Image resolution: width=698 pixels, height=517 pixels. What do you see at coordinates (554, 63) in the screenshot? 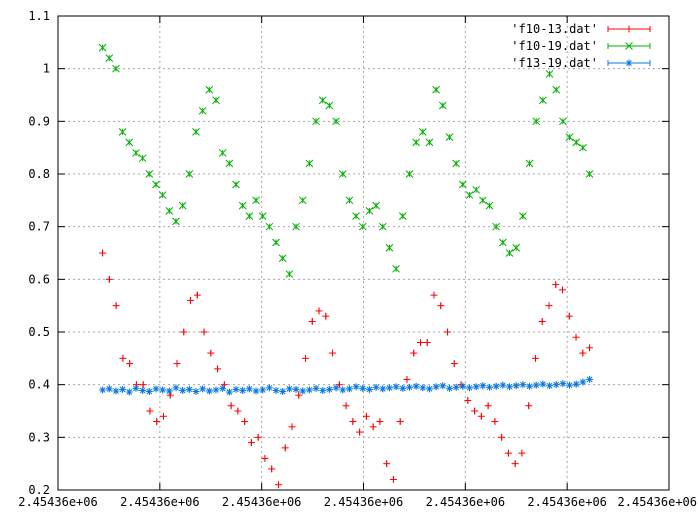
I see `legend-label: 'f13-19.dat'` at bounding box center [554, 63].